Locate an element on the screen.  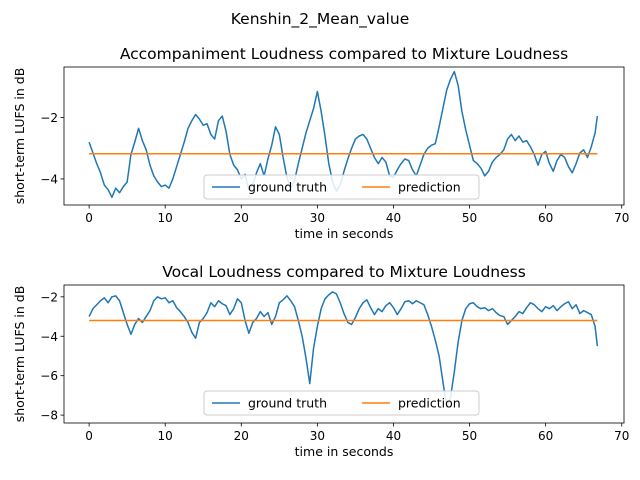
y-tick-label: −6 is located at coordinates (49, 376).